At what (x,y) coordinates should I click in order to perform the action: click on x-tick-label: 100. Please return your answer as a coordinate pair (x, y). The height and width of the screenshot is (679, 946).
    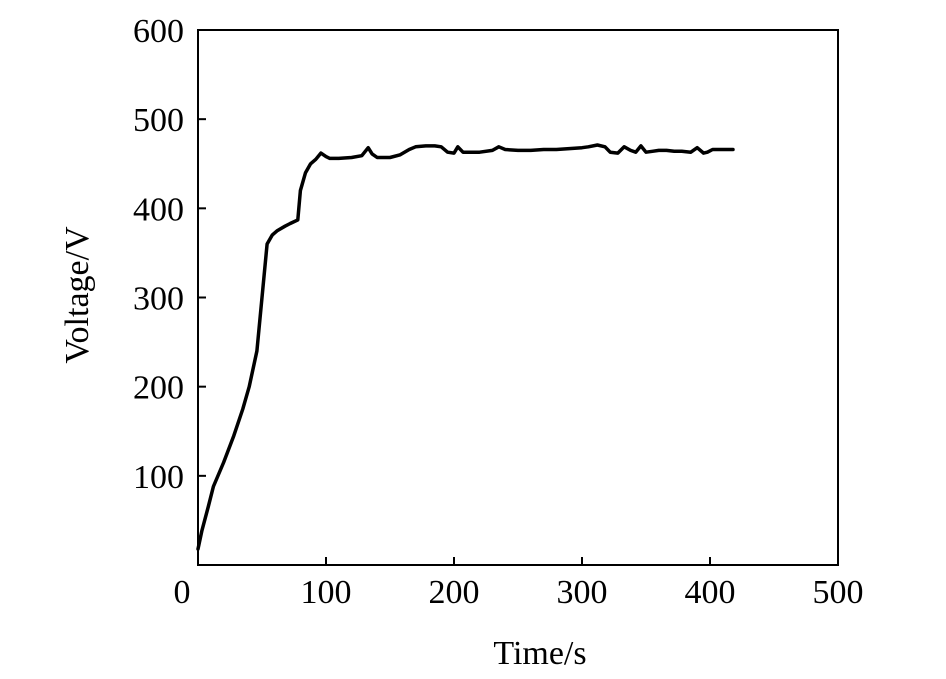
    Looking at the image, I should click on (326, 592).